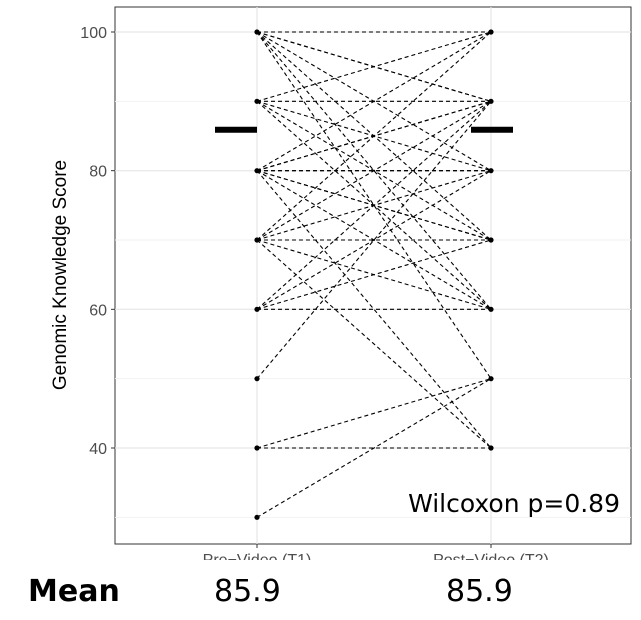 The image size is (641, 620). I want to click on y-tick-label: 80, so click(98, 172).